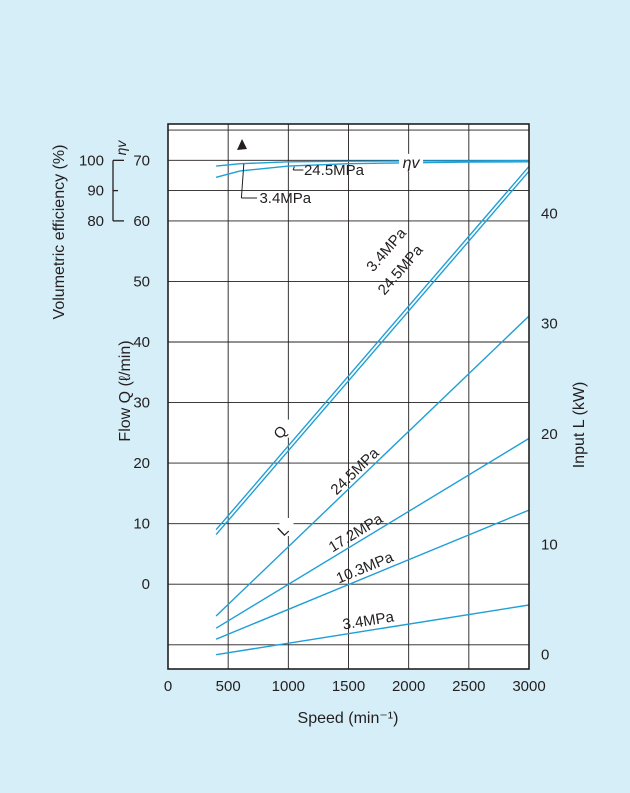 The image size is (630, 793). I want to click on x-tick-label: 3000, so click(528, 686).